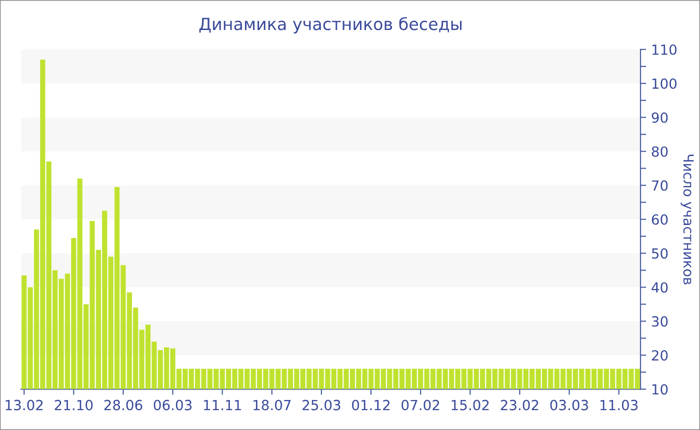 This screenshot has width=700, height=430. What do you see at coordinates (619, 405) in the screenshot?
I see `x-tick-label: 11.03` at bounding box center [619, 405].